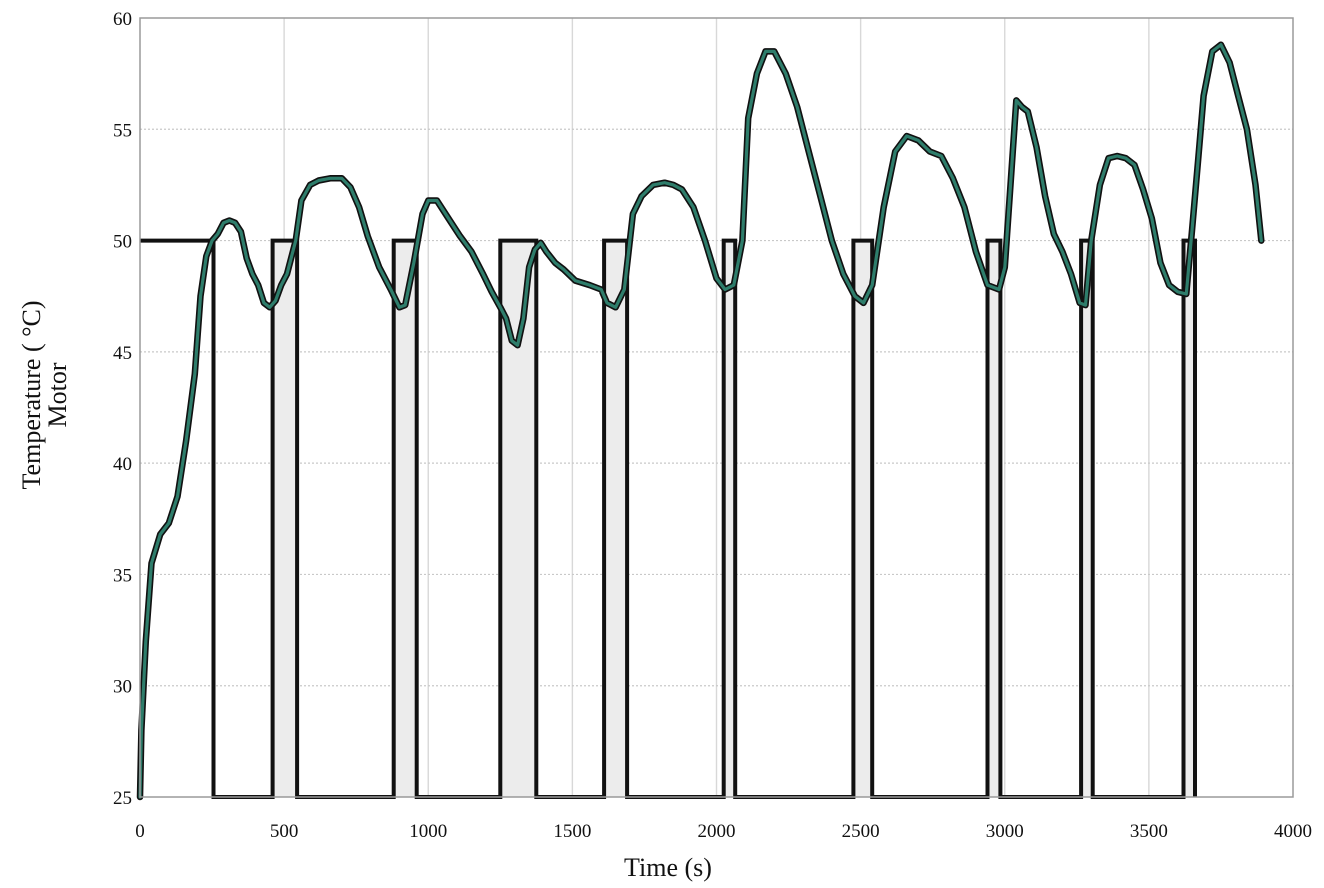 The width and height of the screenshot is (1324, 888). I want to click on x-tick-labels: 0 500 1000 1500 2000 2500 3000 3500 4000, so click(723, 831).